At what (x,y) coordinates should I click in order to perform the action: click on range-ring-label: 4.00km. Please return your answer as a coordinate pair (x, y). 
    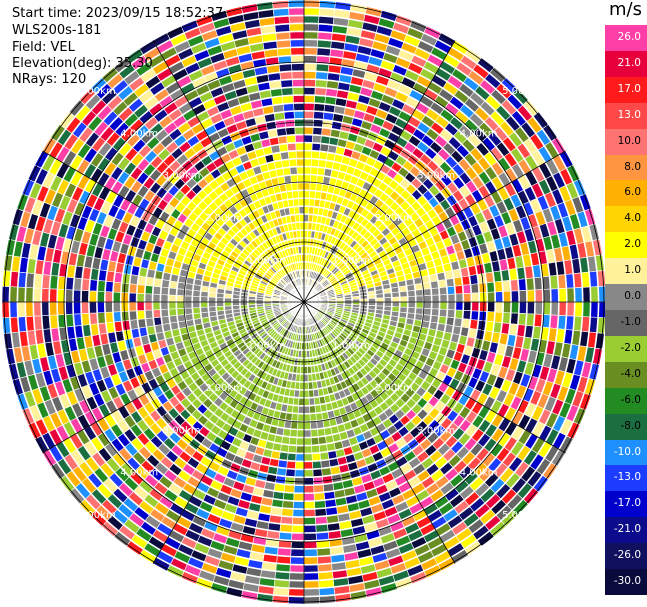
    Looking at the image, I should click on (479, 133).